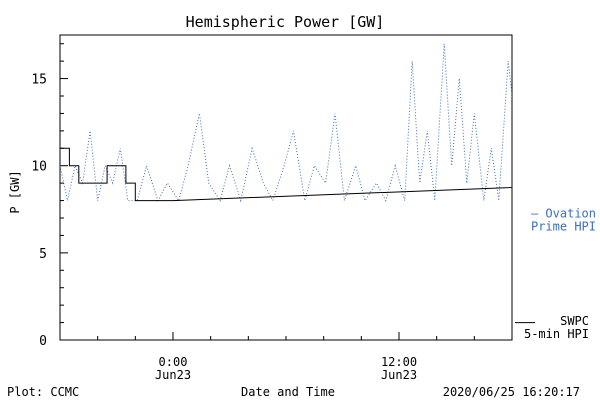 The height and width of the screenshot is (400, 600). What do you see at coordinates (173, 362) in the screenshot?
I see `x-tick-time-label: 0:00` at bounding box center [173, 362].